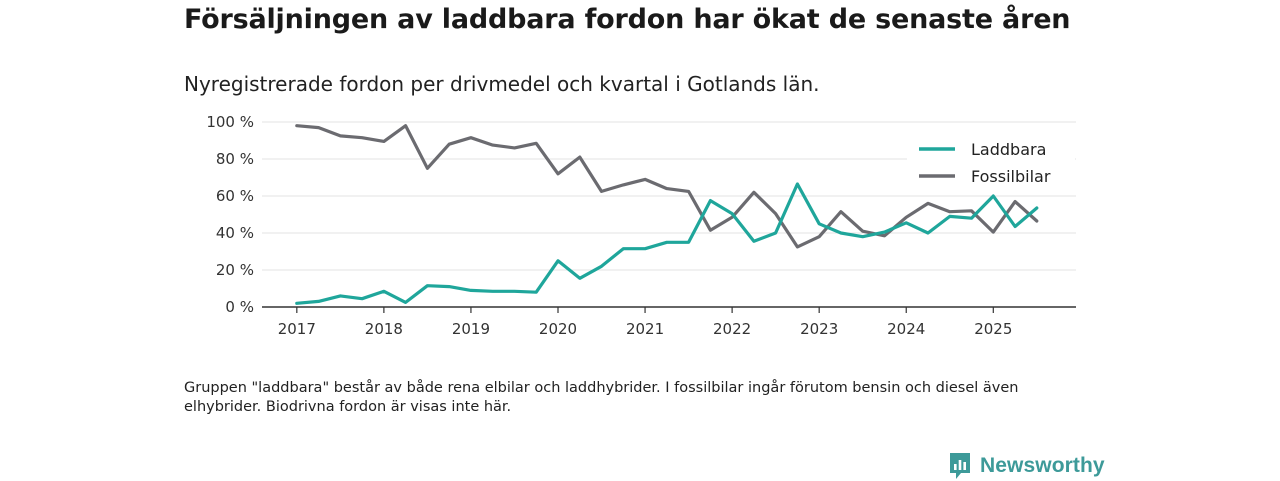  What do you see at coordinates (819, 329) in the screenshot?
I see `x-tick-label: 2023` at bounding box center [819, 329].